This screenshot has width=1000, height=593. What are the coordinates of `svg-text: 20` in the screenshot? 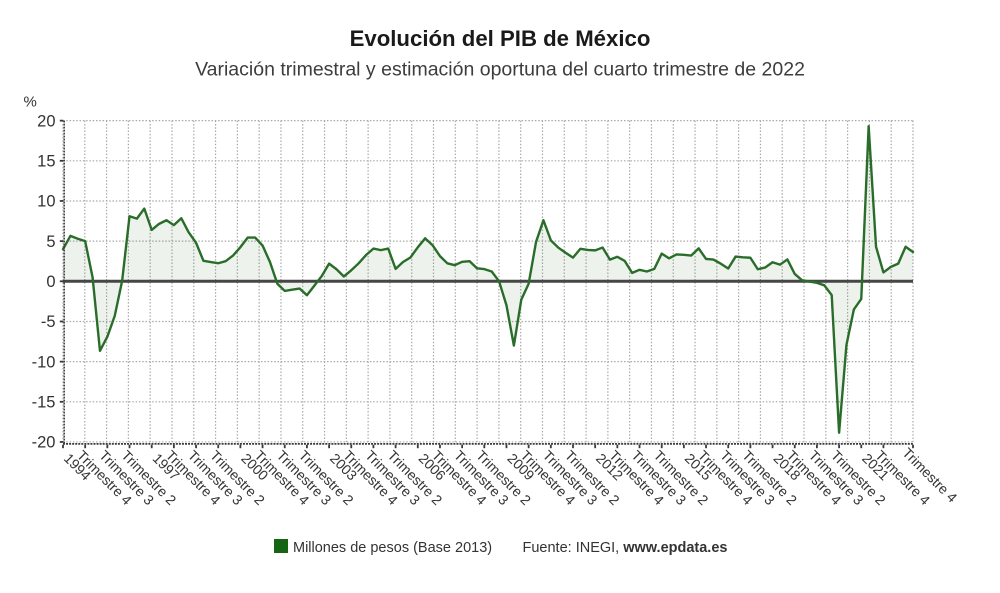 It's located at (46, 121).